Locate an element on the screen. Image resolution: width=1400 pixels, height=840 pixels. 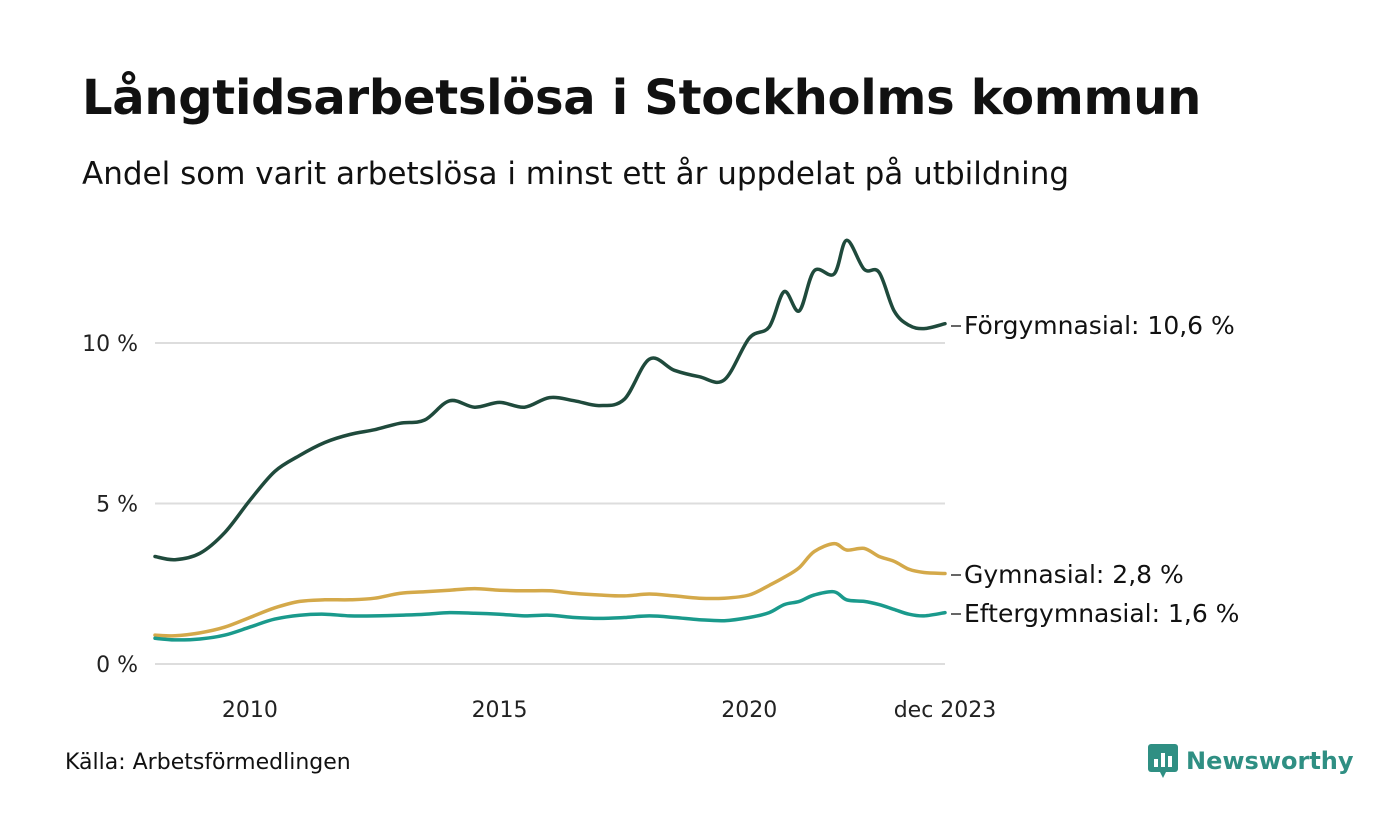
series-line-gymnasial is located at coordinates (550, 589).